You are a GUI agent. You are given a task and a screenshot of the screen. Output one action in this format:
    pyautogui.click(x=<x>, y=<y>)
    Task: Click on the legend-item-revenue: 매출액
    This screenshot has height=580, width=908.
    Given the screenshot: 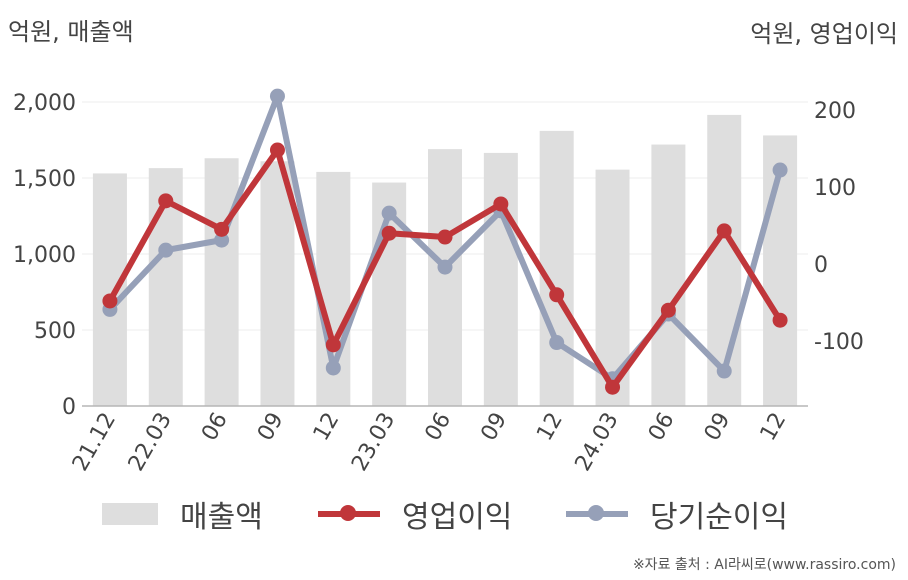 What is the action you would take?
    pyautogui.click(x=182, y=514)
    